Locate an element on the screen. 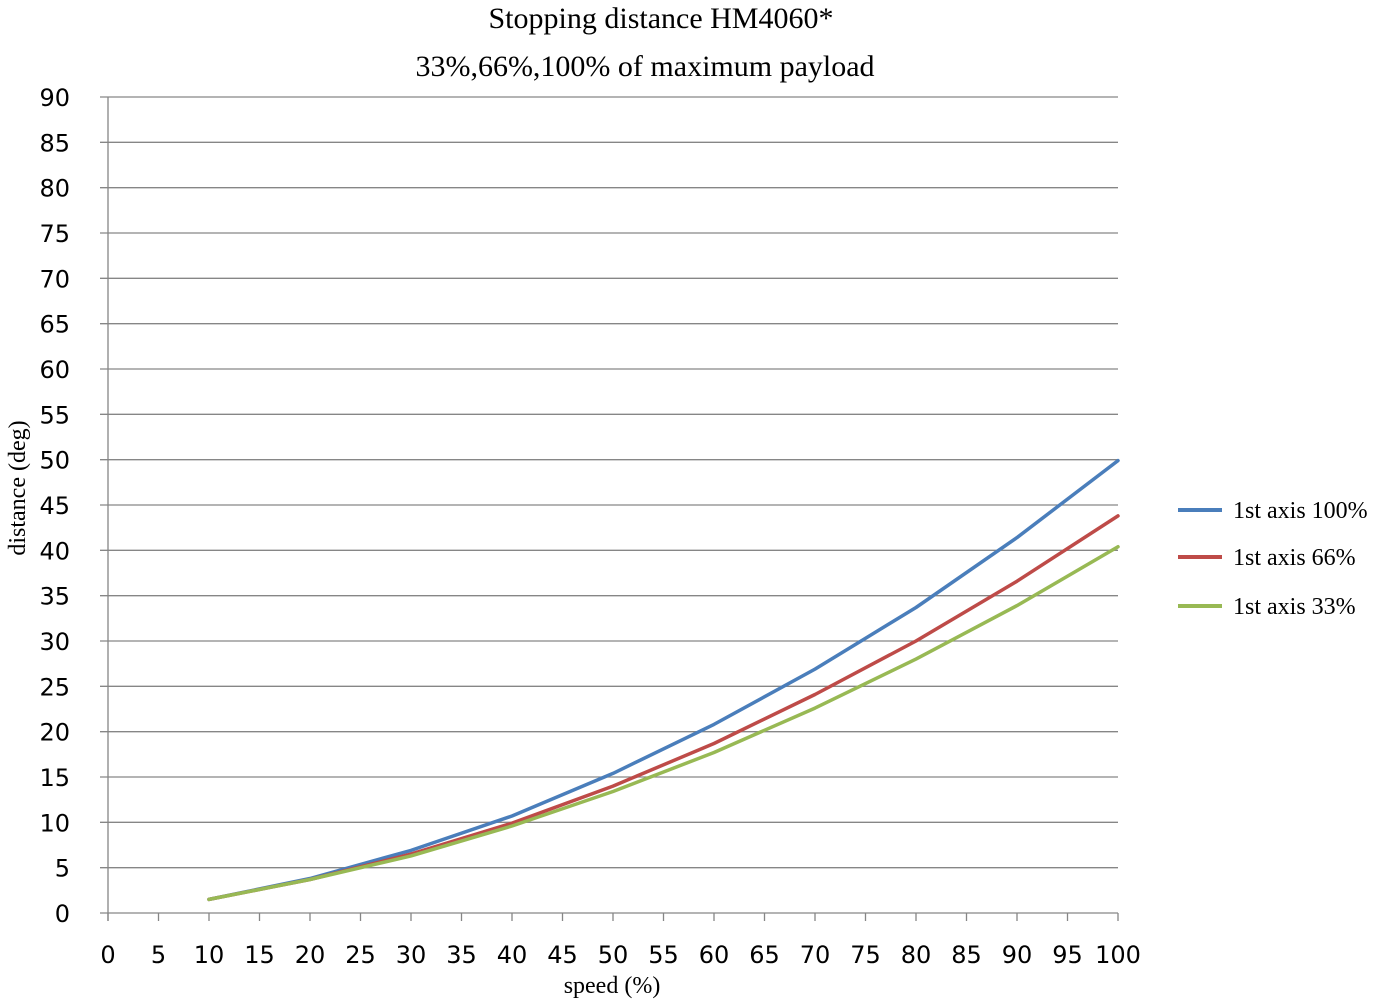  x-tick-label: 95 is located at coordinates (1067, 955).